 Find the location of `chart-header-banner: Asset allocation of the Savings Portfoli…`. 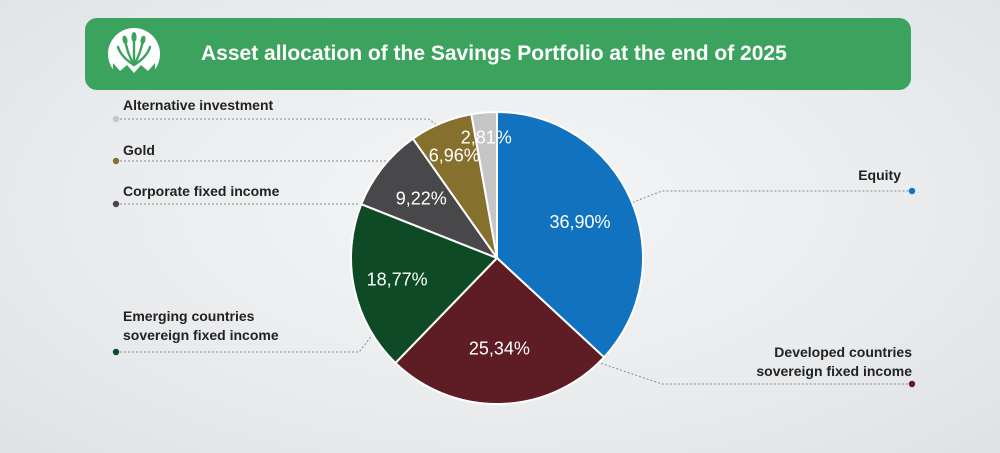

chart-header-banner: Asset allocation of the Savings Portfoli… is located at coordinates (498, 54).